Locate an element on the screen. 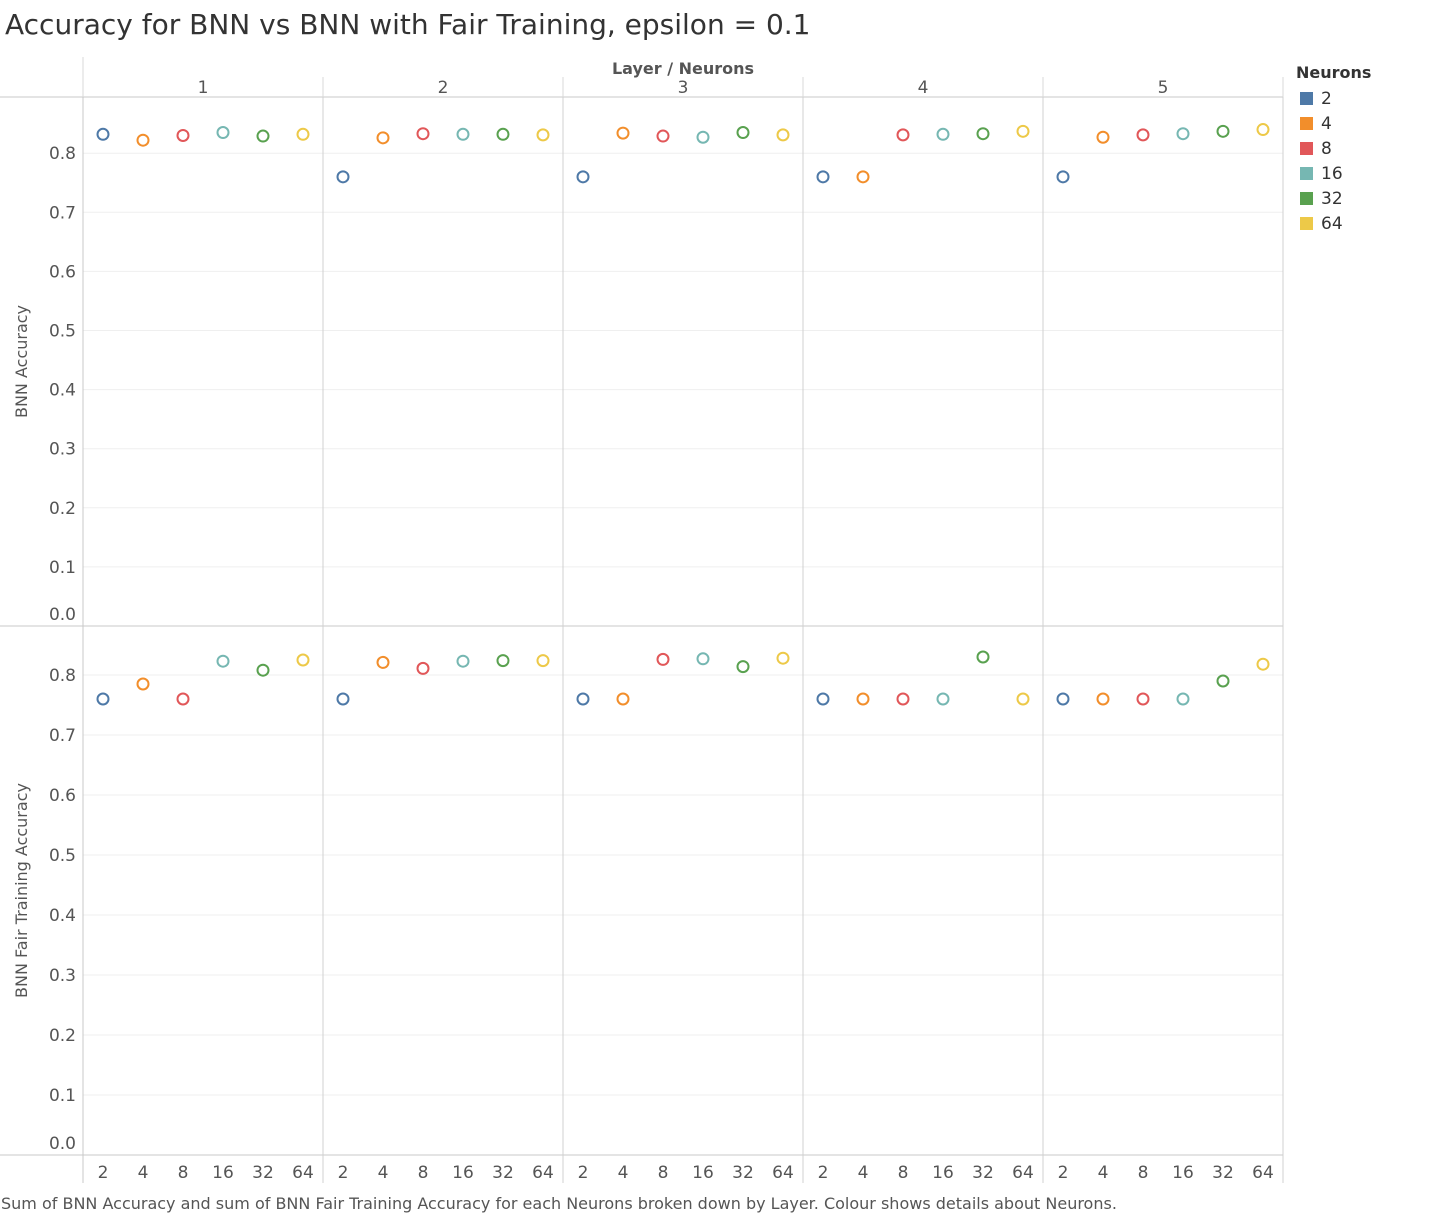 This screenshot has height=1218, width=1435. legend-item: 8 is located at coordinates (1361, 148).